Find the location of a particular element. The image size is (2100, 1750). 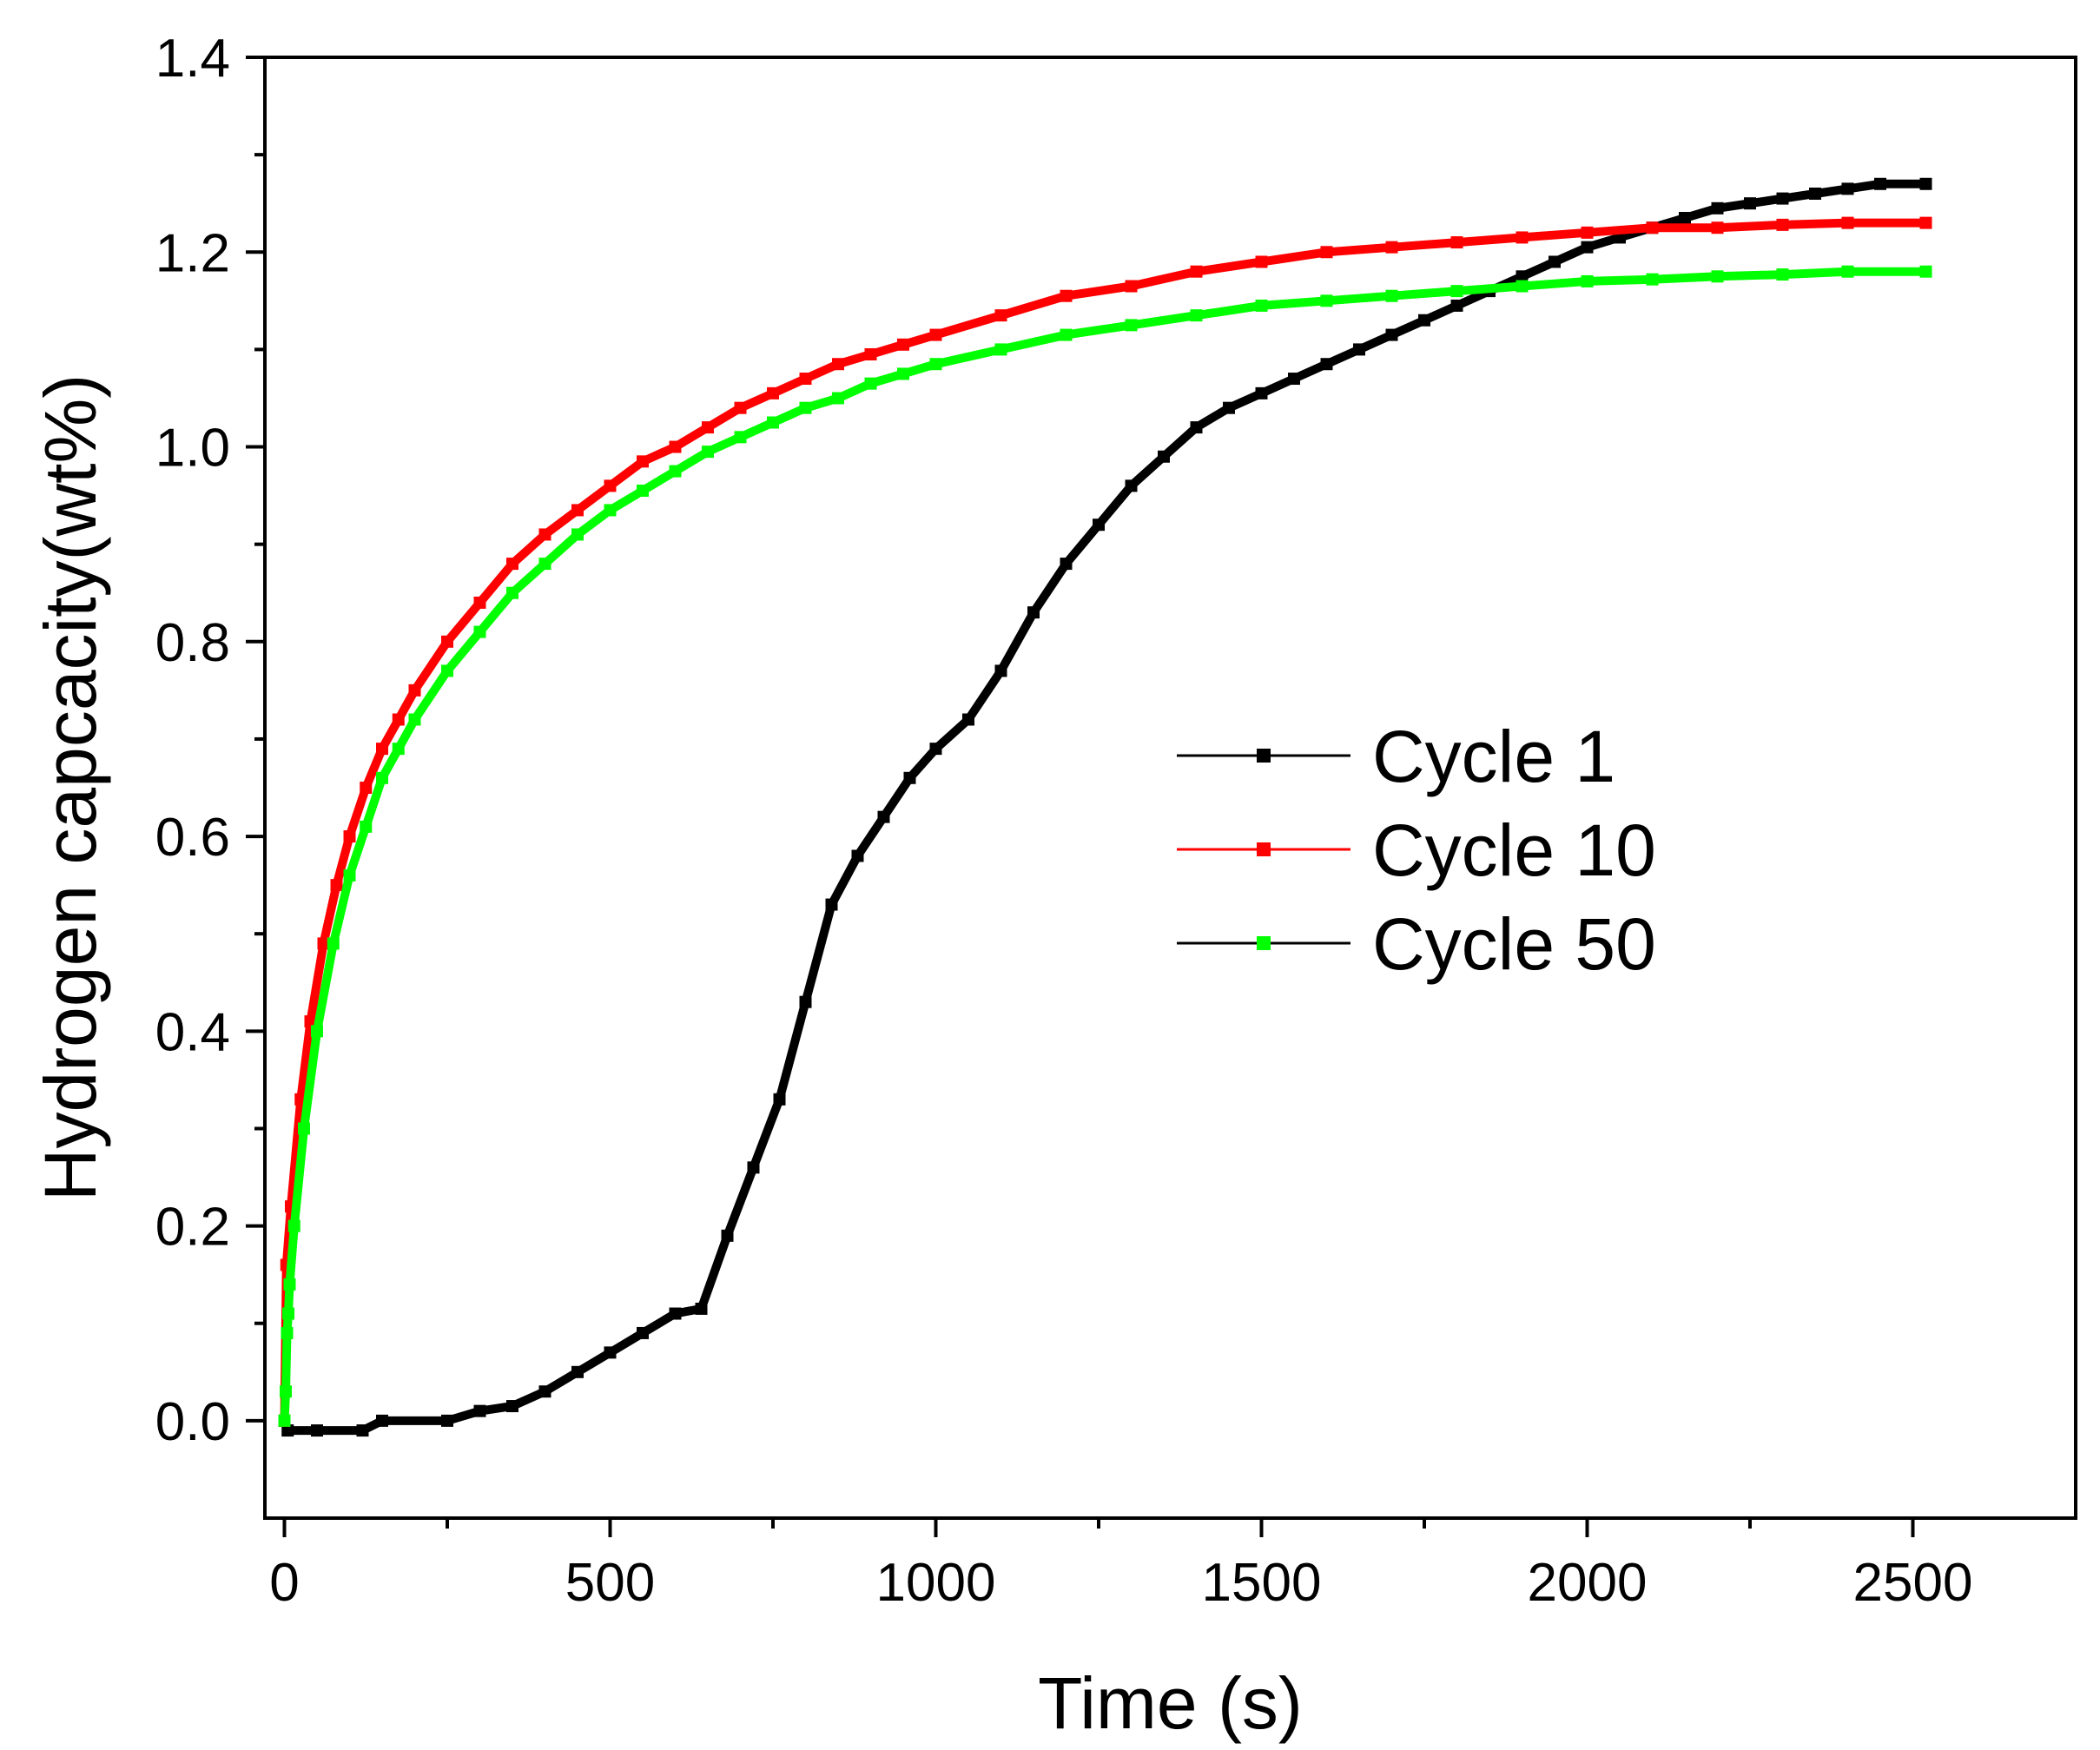

x-tick-label: 1000 is located at coordinates (936, 1583).